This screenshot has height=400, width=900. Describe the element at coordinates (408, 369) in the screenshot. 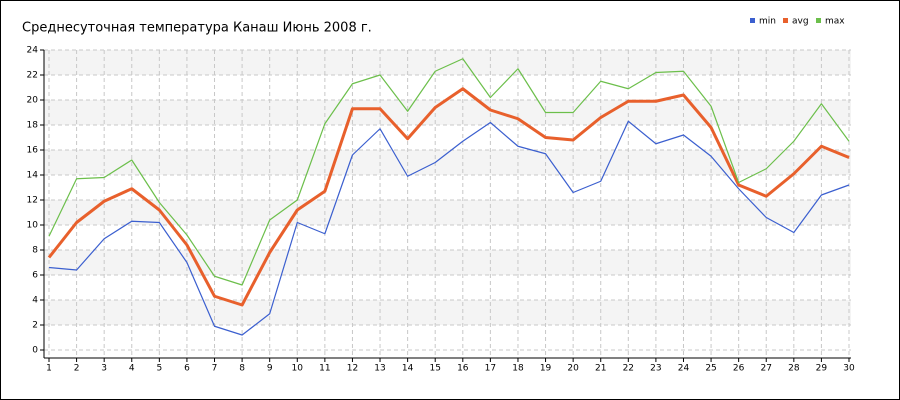

I see `x-tick-label: 14` at that location.